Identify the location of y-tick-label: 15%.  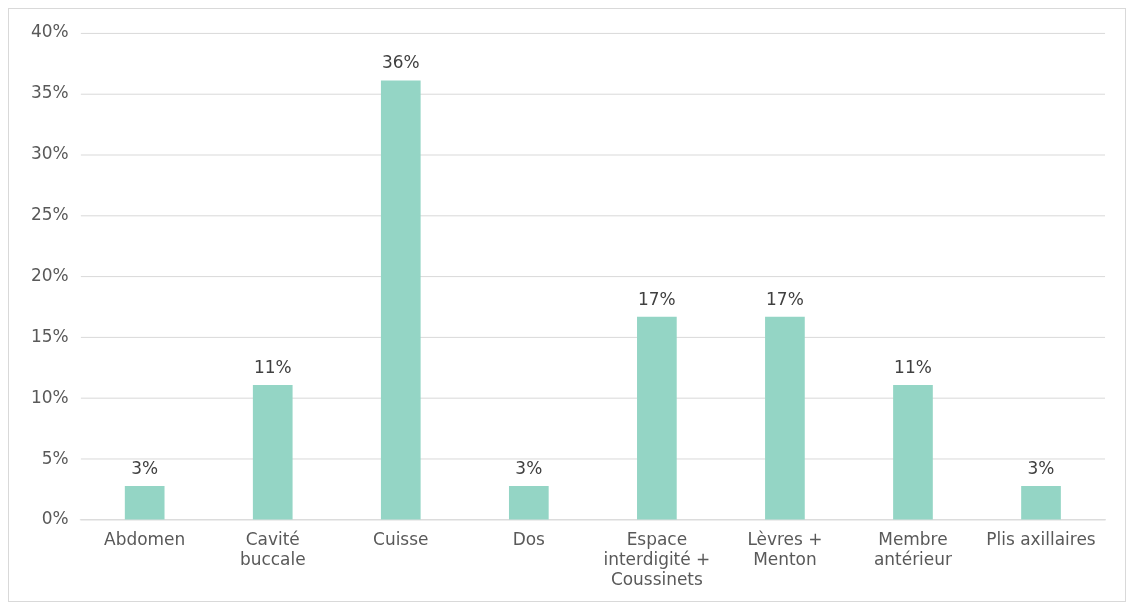
(49, 335).